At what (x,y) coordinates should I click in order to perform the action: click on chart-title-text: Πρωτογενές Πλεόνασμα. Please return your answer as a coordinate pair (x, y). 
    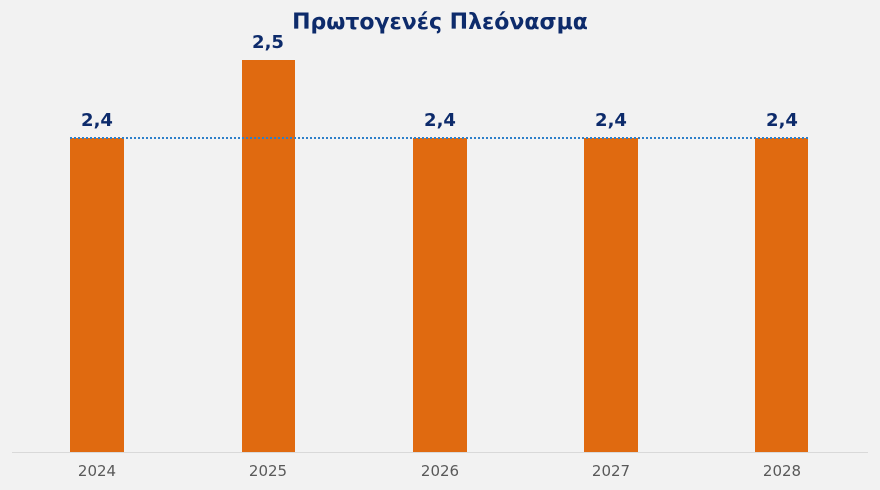
    Looking at the image, I should click on (440, 22).